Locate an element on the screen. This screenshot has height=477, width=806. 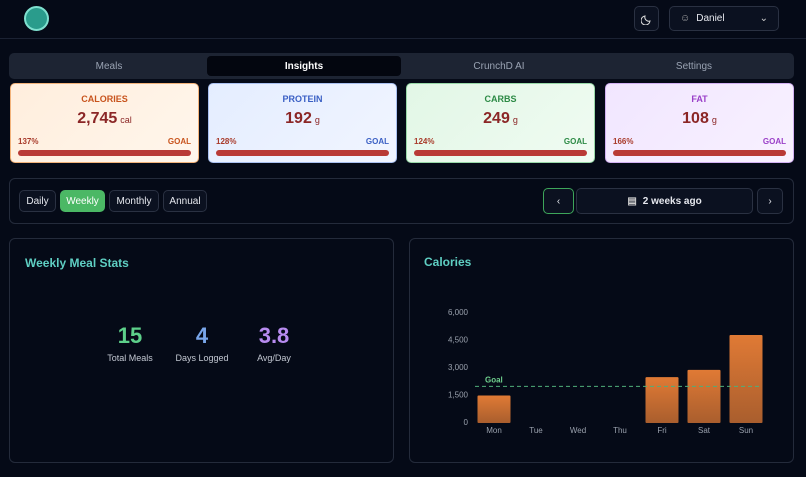
x-tick-label: Sat is located at coordinates (704, 430).